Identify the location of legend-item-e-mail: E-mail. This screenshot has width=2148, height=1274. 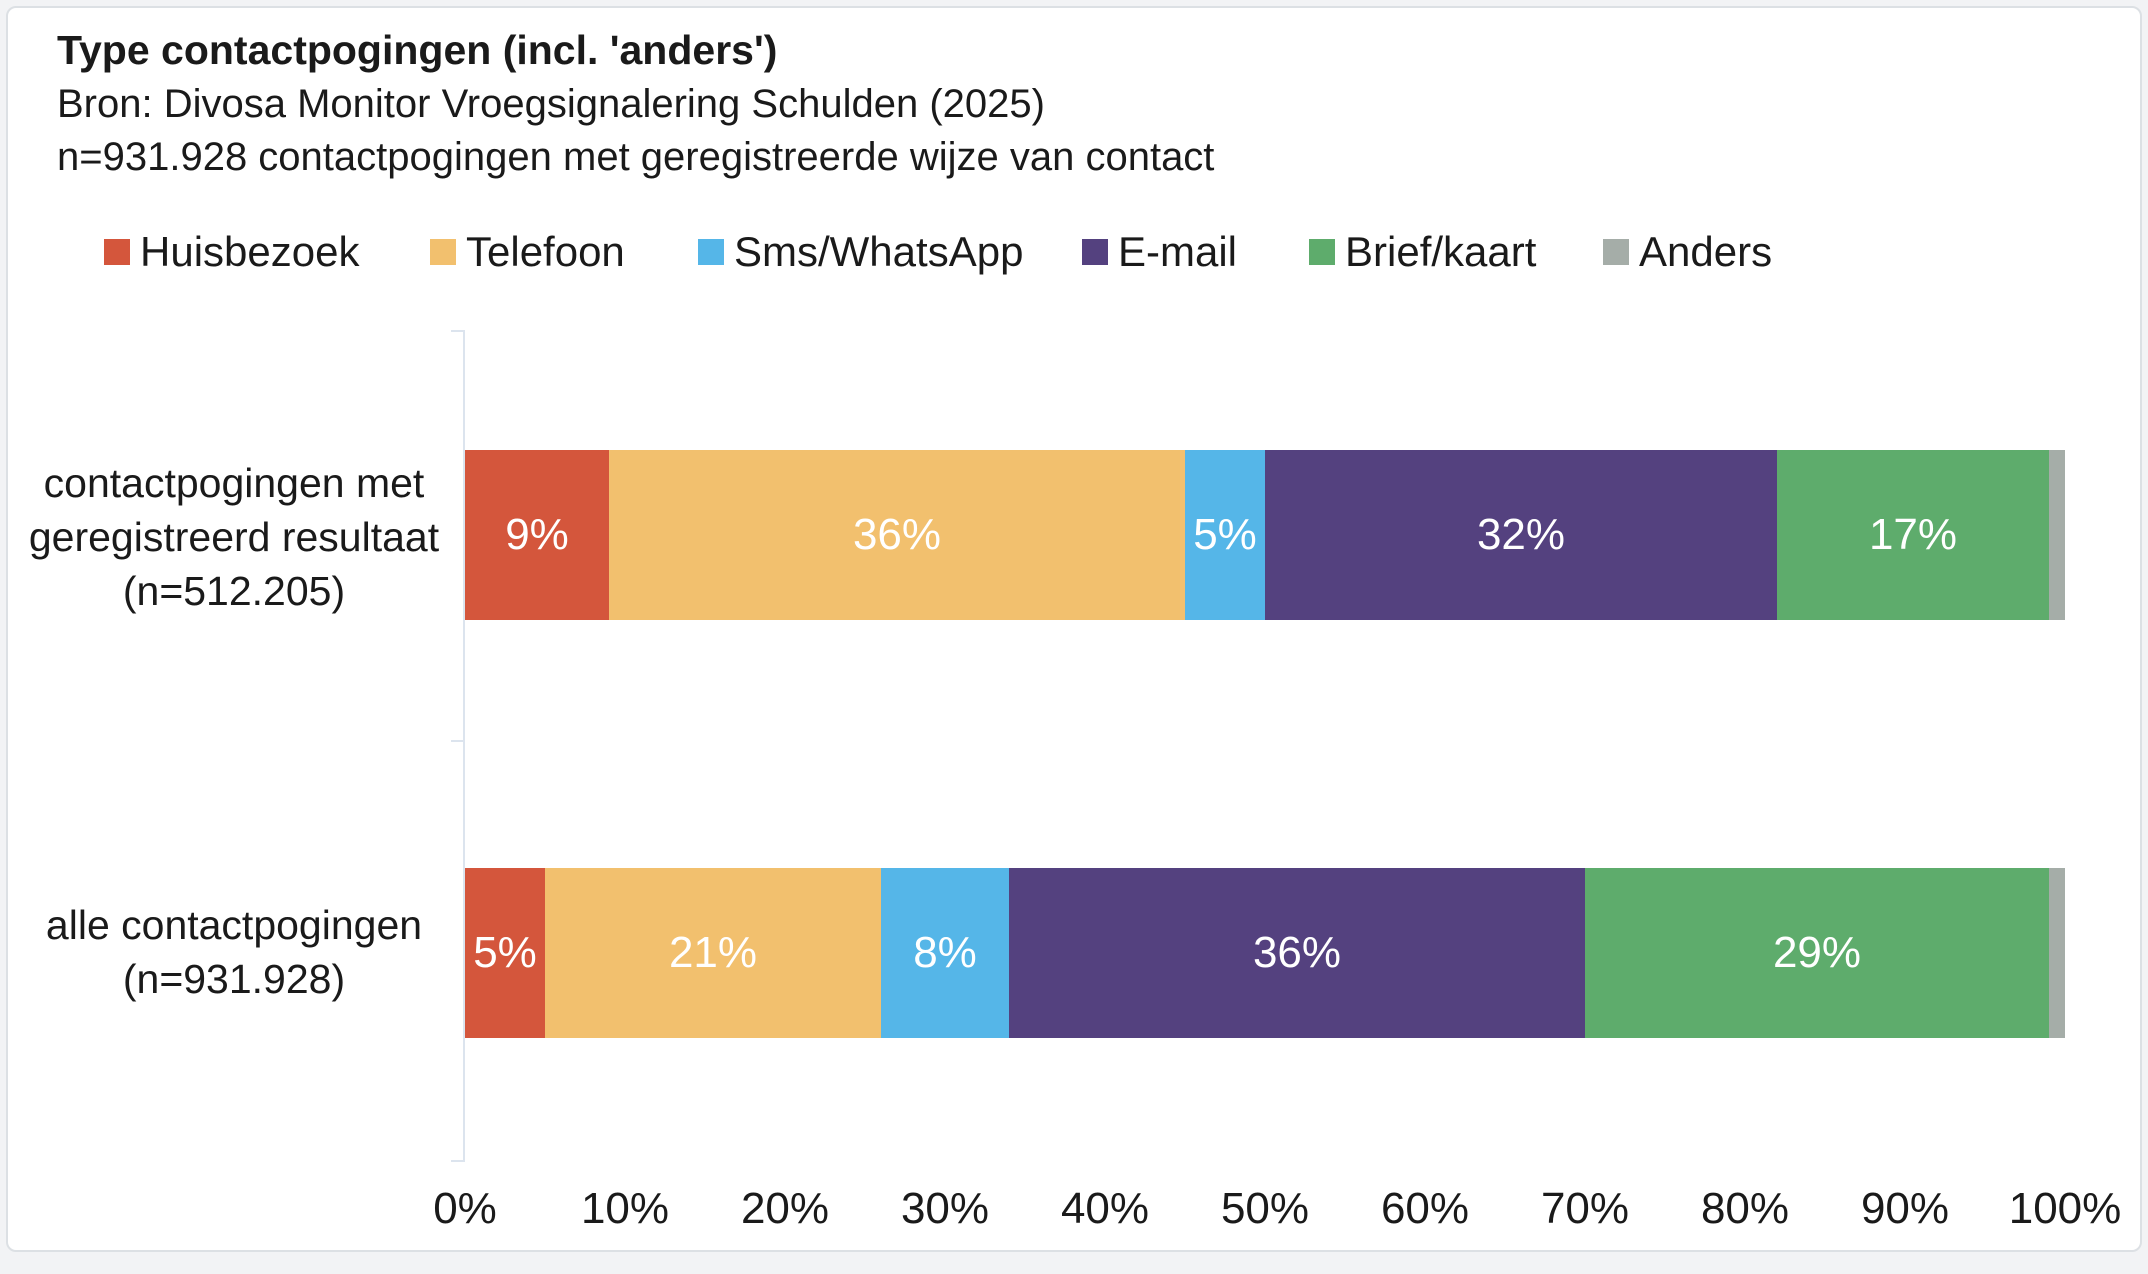
(1159, 252).